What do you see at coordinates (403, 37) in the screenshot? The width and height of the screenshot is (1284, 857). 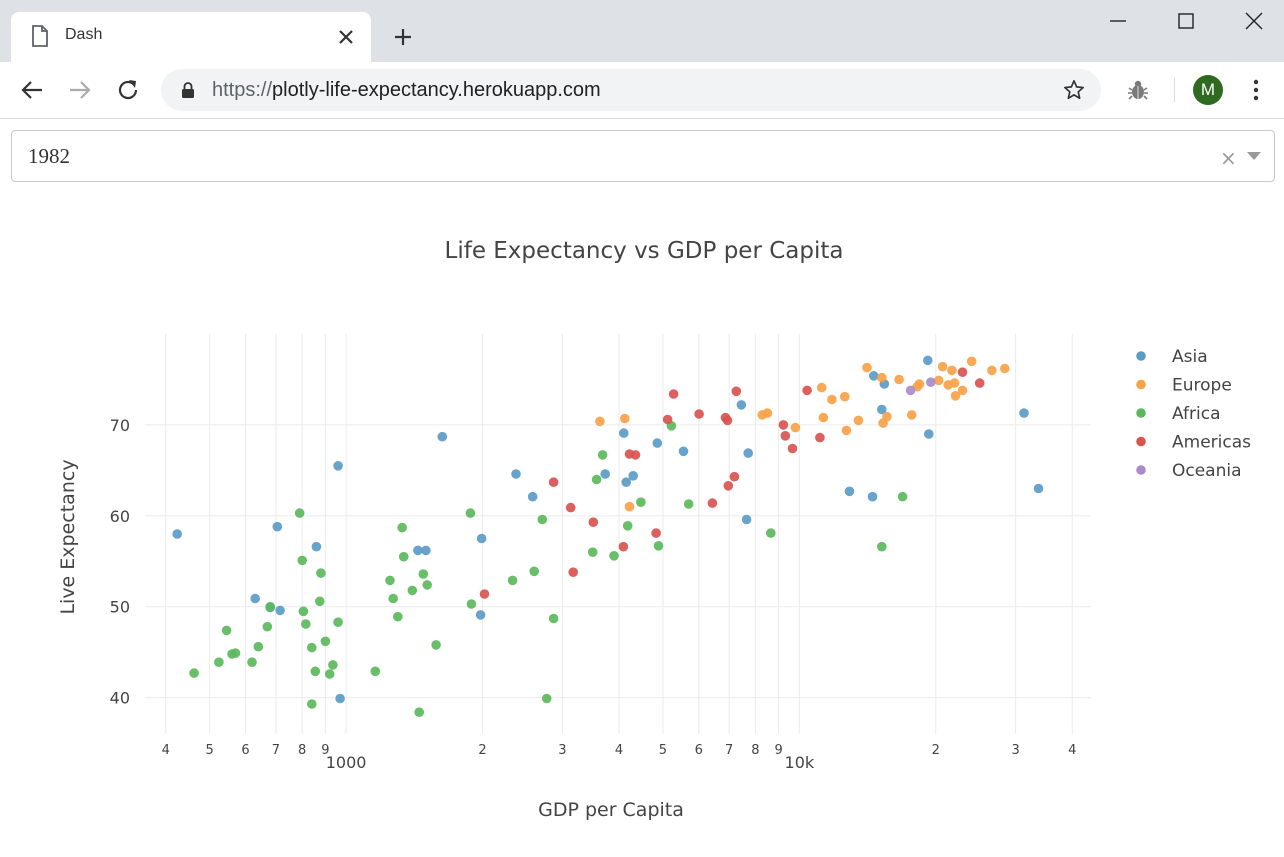 I see `new-tab-icon` at bounding box center [403, 37].